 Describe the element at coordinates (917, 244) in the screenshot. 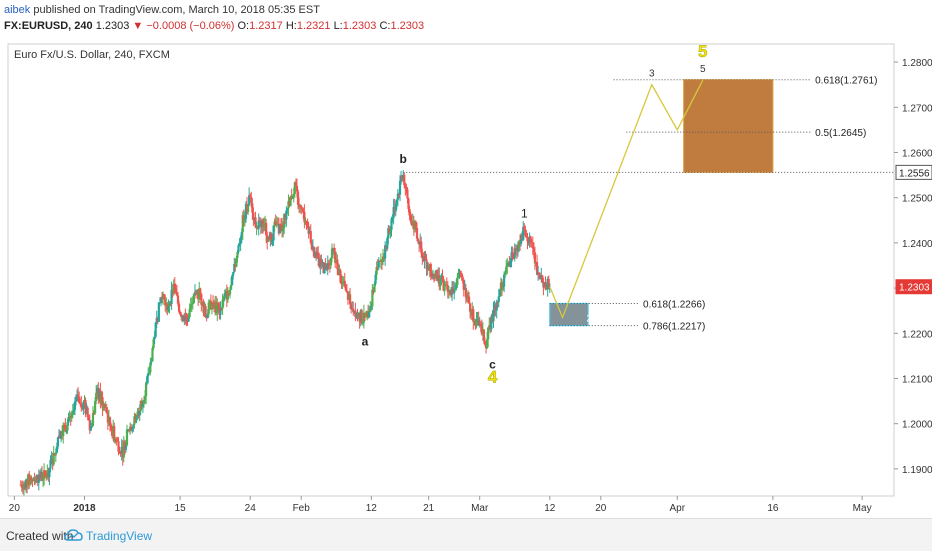

I see `y-tick-label: 1.2400` at that location.